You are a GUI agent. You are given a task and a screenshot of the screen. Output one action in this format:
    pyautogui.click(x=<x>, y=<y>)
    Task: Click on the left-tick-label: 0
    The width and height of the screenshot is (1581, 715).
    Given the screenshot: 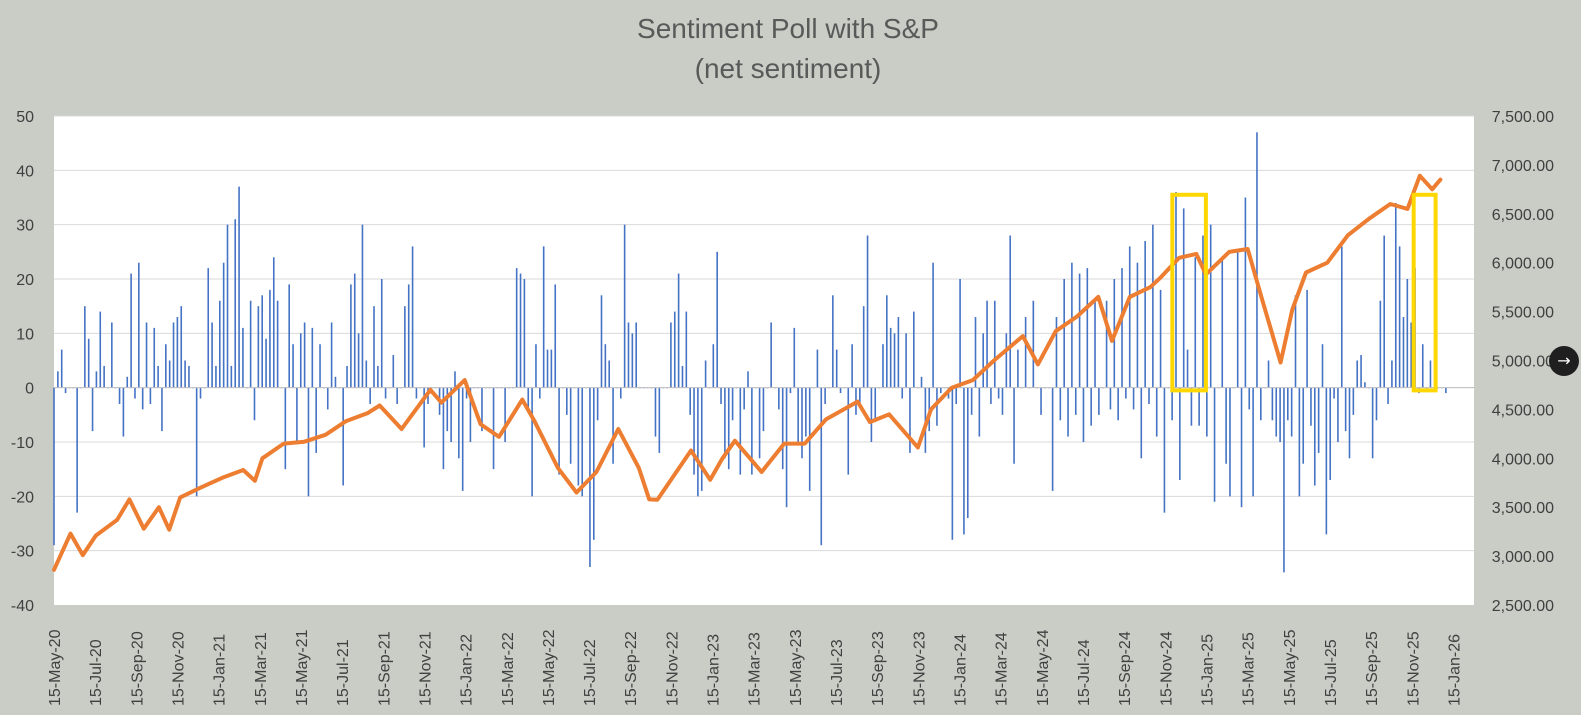 What is the action you would take?
    pyautogui.click(x=29, y=389)
    